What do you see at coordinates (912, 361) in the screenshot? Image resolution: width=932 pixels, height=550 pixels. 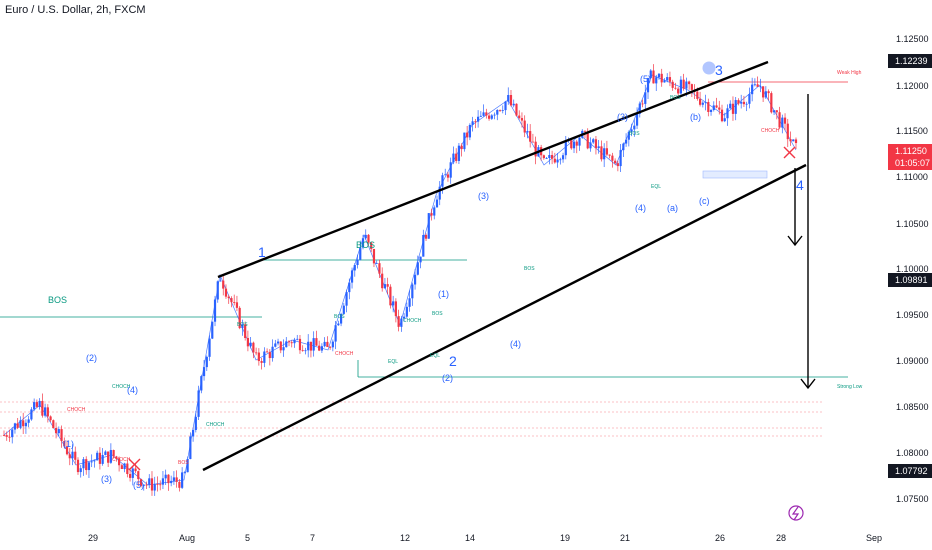 I see `y-tick-8: 1.09000` at bounding box center [912, 361].